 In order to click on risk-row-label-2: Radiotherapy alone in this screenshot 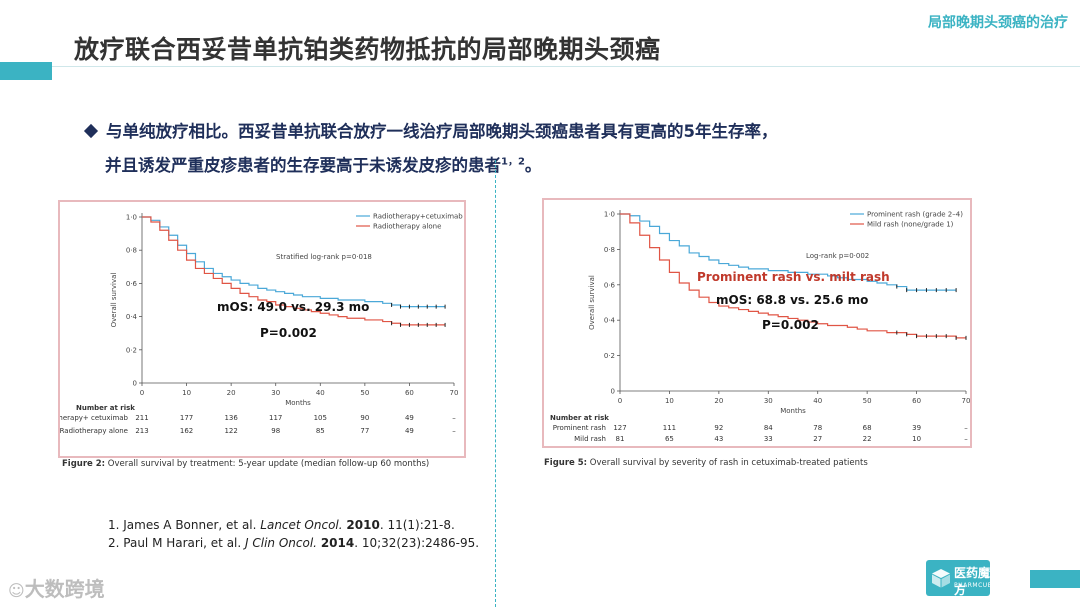, I will do `click(94, 431)`.